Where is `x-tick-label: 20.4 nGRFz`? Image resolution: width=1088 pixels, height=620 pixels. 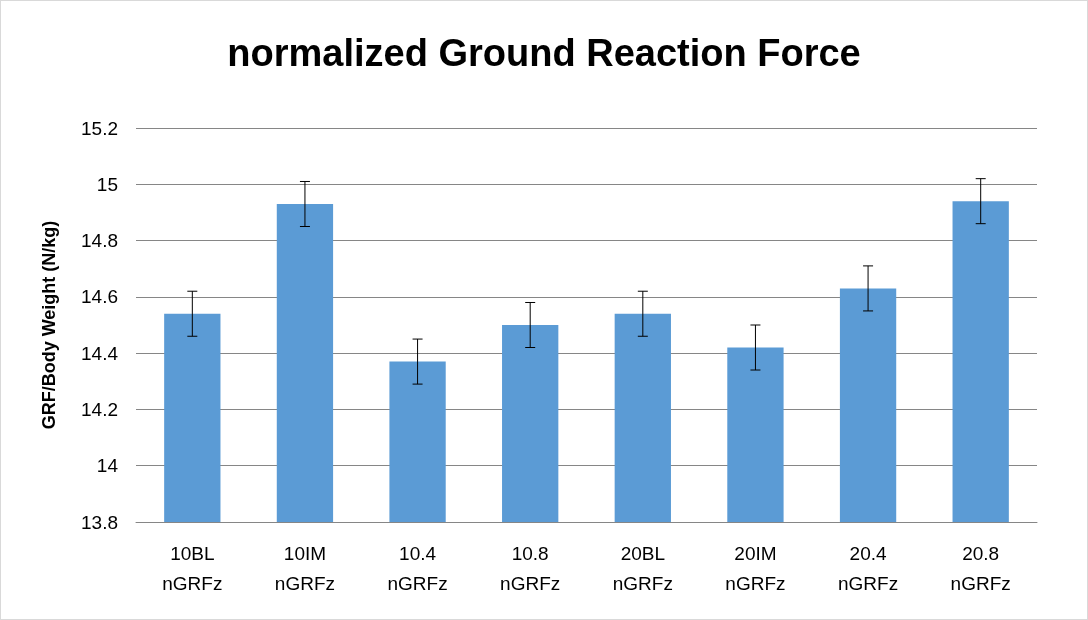
x-tick-label: 20.4 nGRFz is located at coordinates (868, 568).